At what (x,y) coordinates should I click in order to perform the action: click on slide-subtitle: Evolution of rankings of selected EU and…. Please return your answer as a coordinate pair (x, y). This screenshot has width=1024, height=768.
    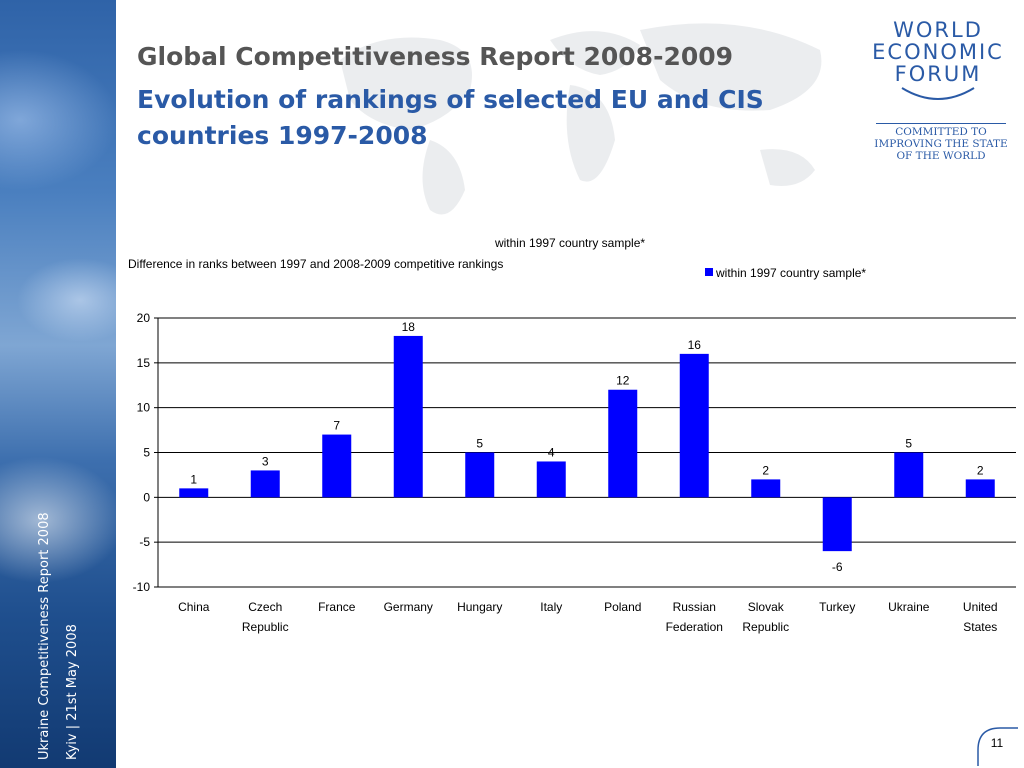
    Looking at the image, I should click on (450, 117).